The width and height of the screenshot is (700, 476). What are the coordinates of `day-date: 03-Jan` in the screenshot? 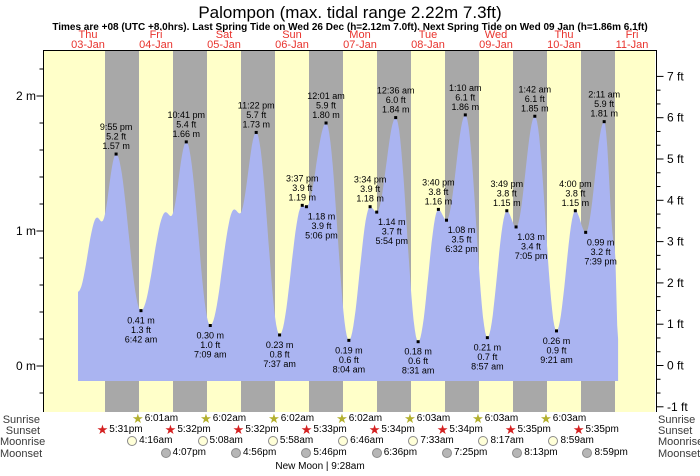 It's located at (88, 45).